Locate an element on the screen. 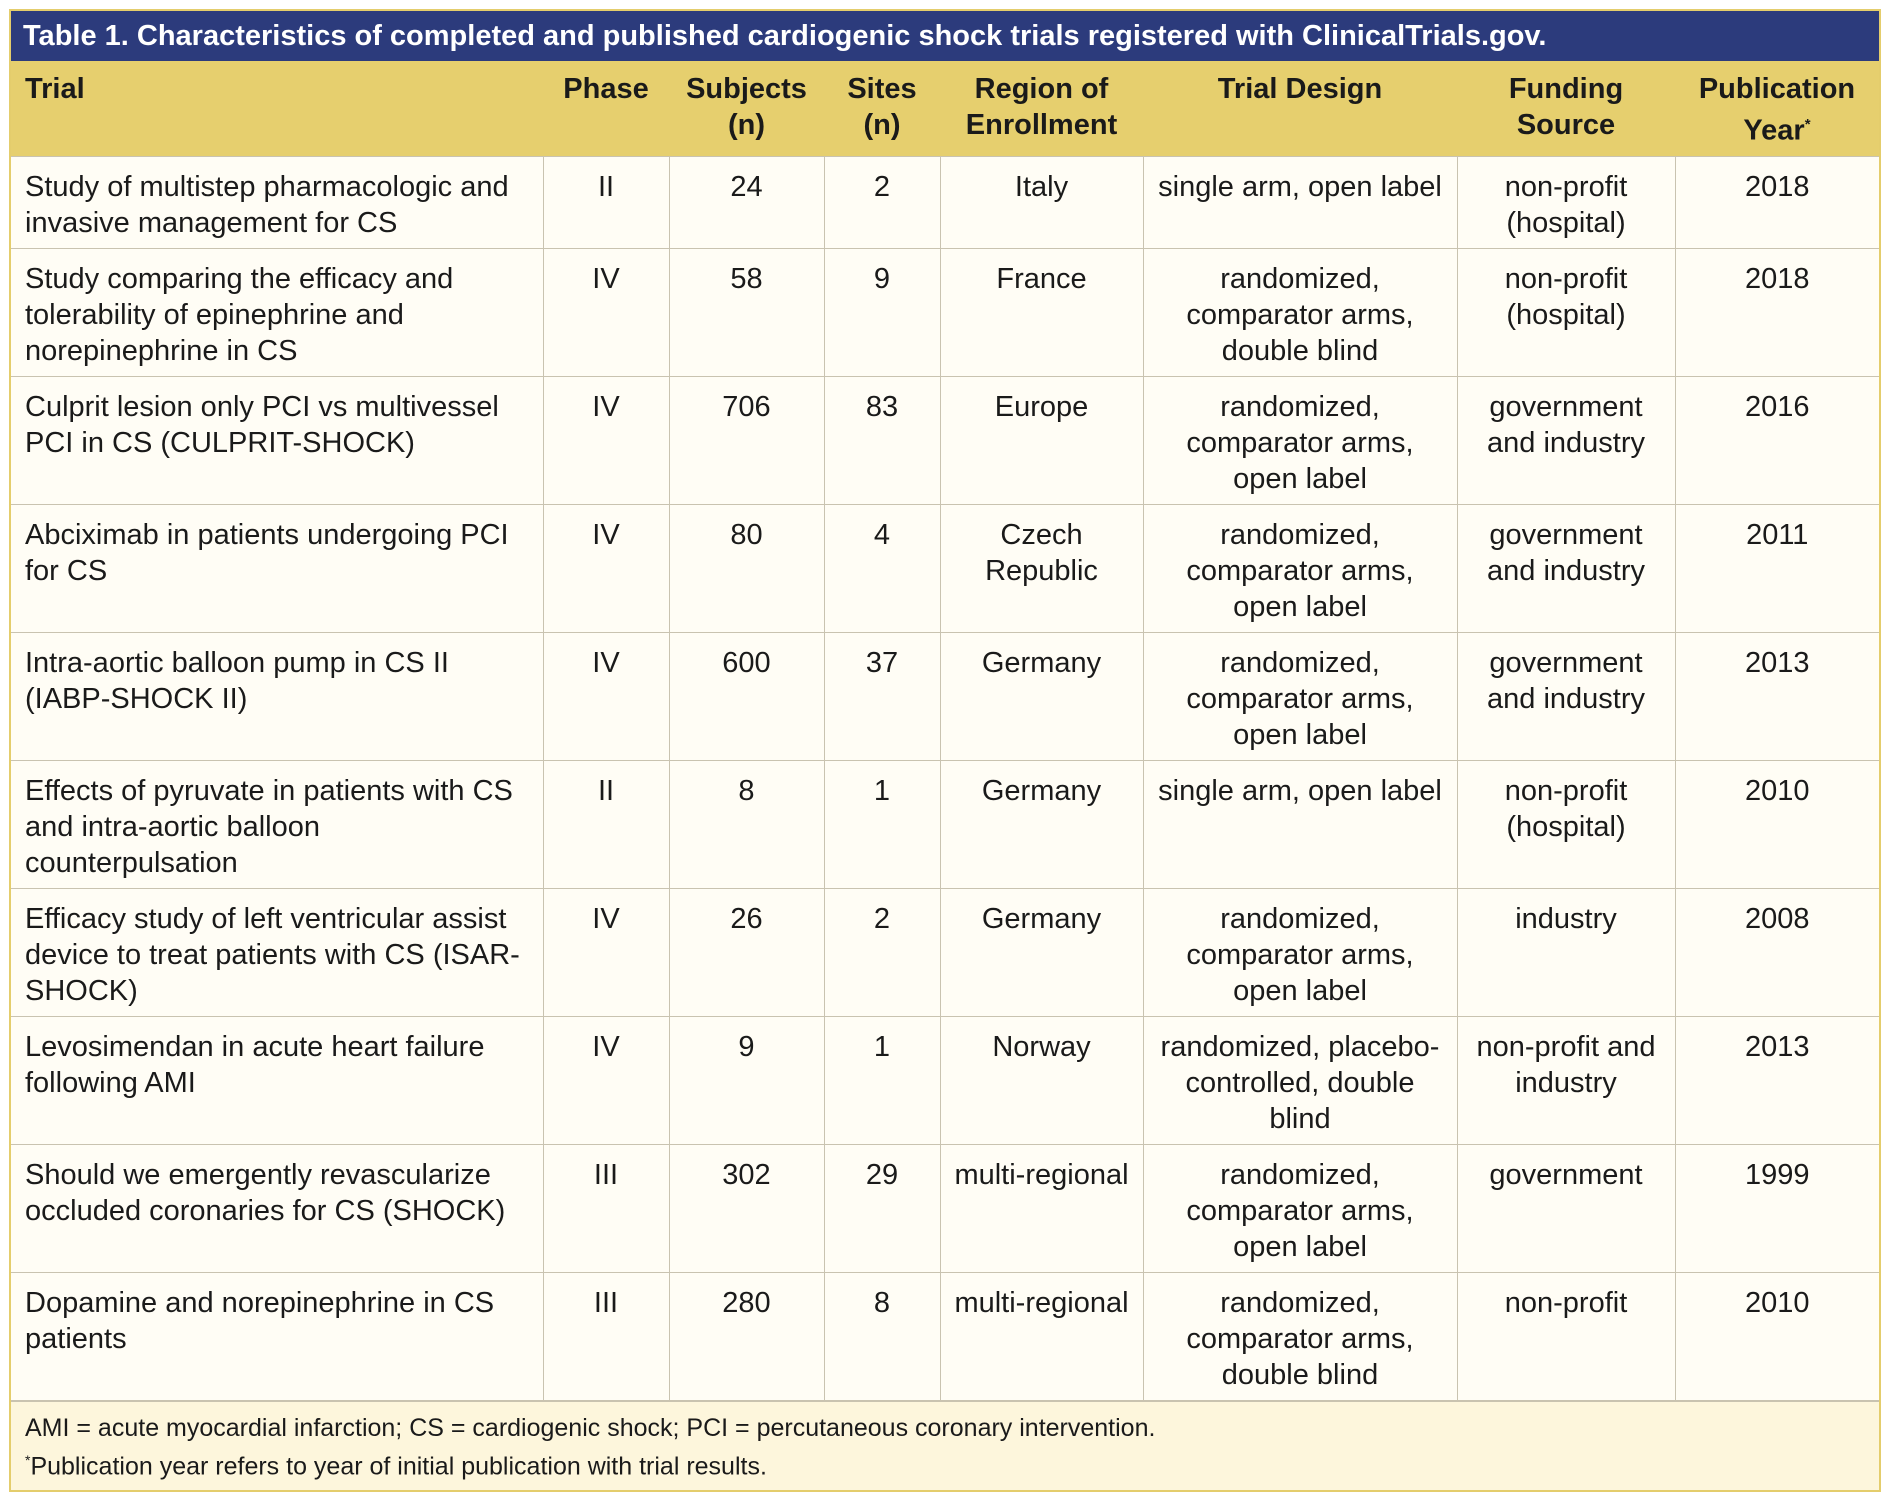 Image resolution: width=1886 pixels, height=1492 pixels. header-text: Phase is located at coordinates (606, 89).